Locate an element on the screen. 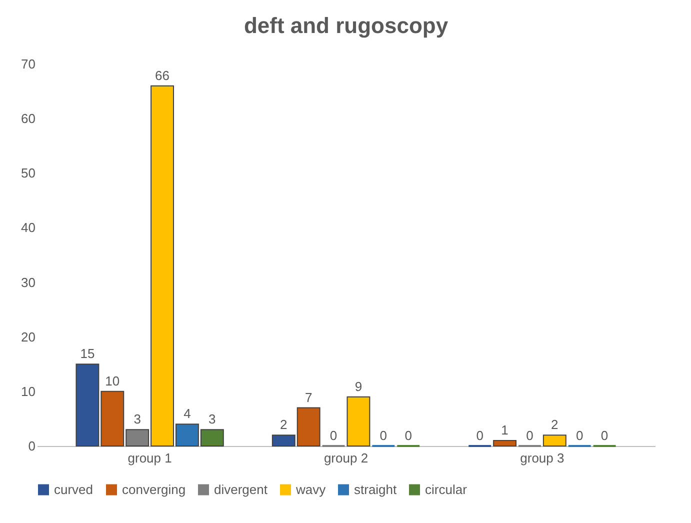 This screenshot has height=523, width=691. legend-label: circular is located at coordinates (446, 489).